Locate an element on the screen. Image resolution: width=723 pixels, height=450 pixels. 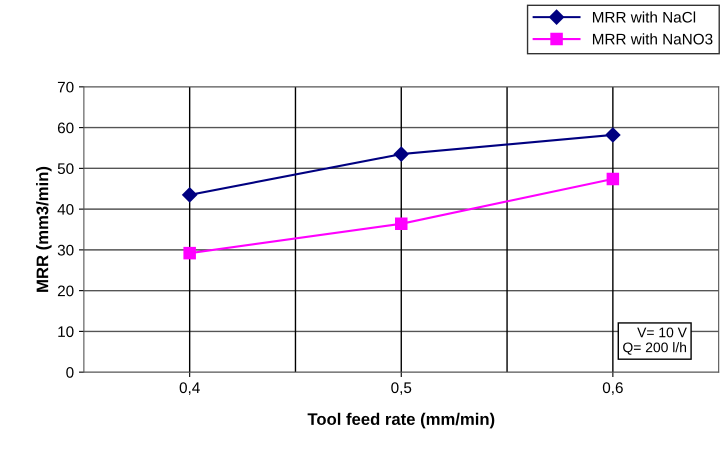
y-tick-label: 60 is located at coordinates (66, 128).